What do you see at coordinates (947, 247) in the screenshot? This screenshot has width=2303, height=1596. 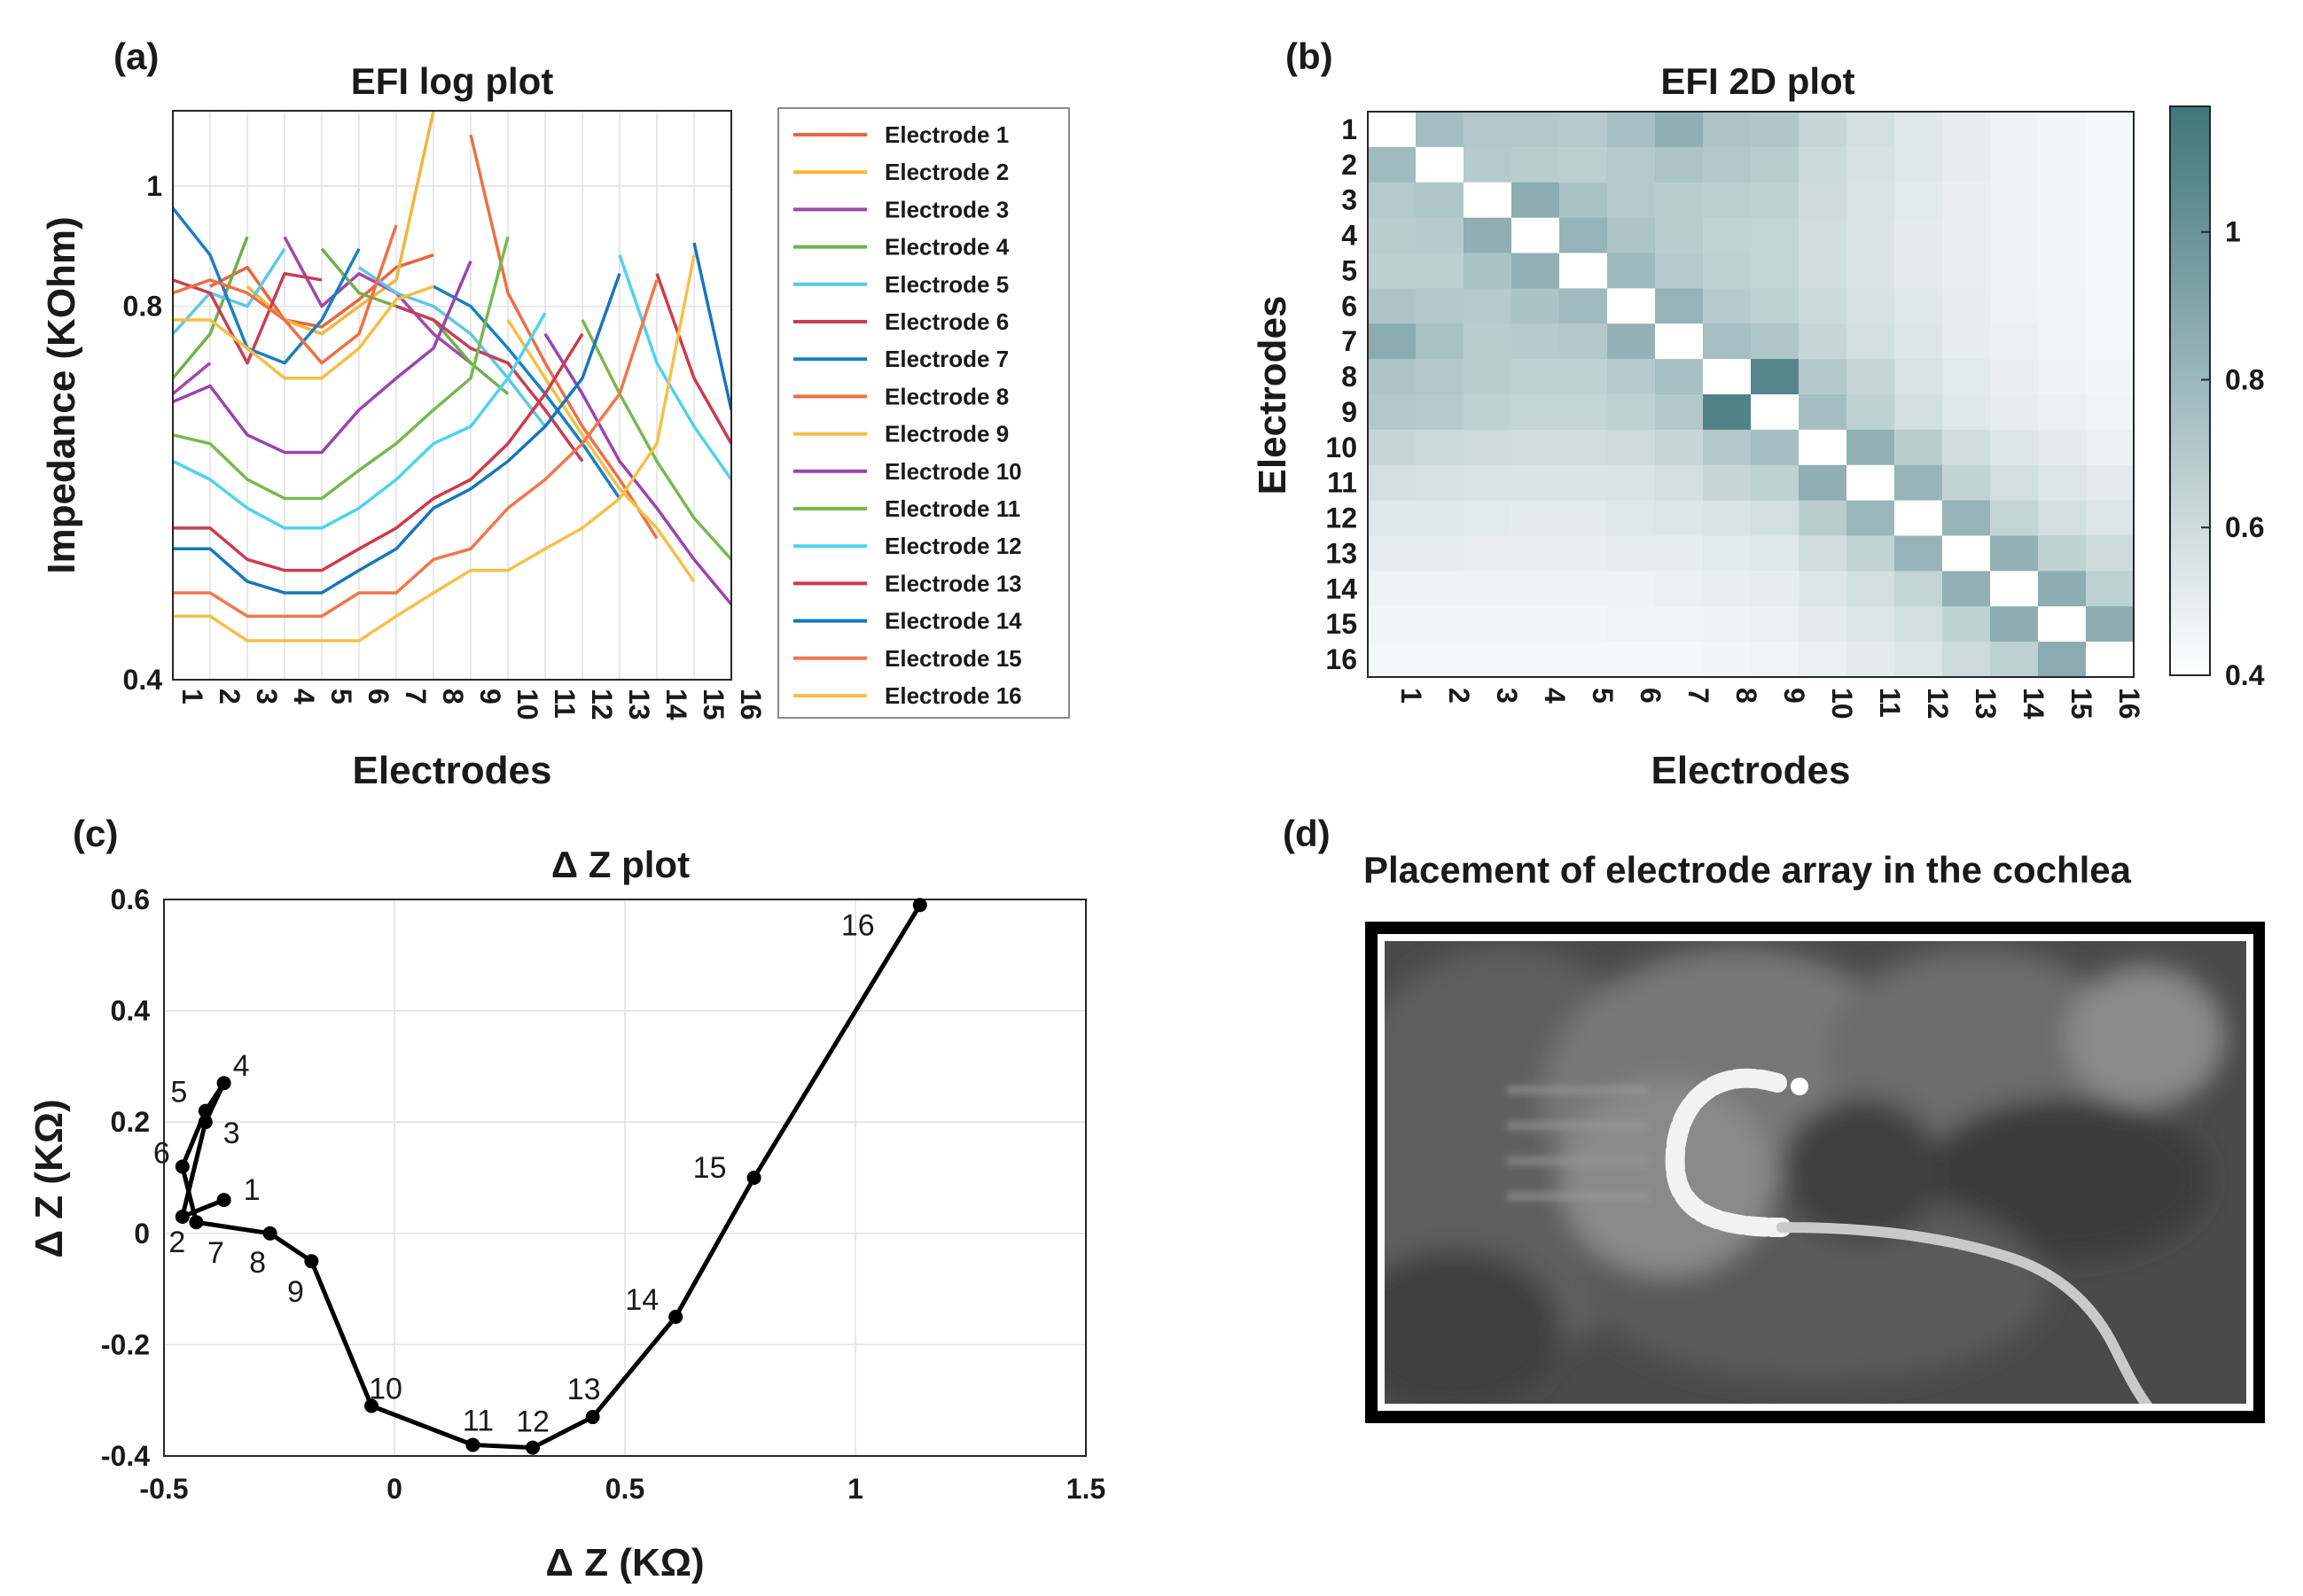 I see `legend-label-electrode-4: Electrode 4` at bounding box center [947, 247].